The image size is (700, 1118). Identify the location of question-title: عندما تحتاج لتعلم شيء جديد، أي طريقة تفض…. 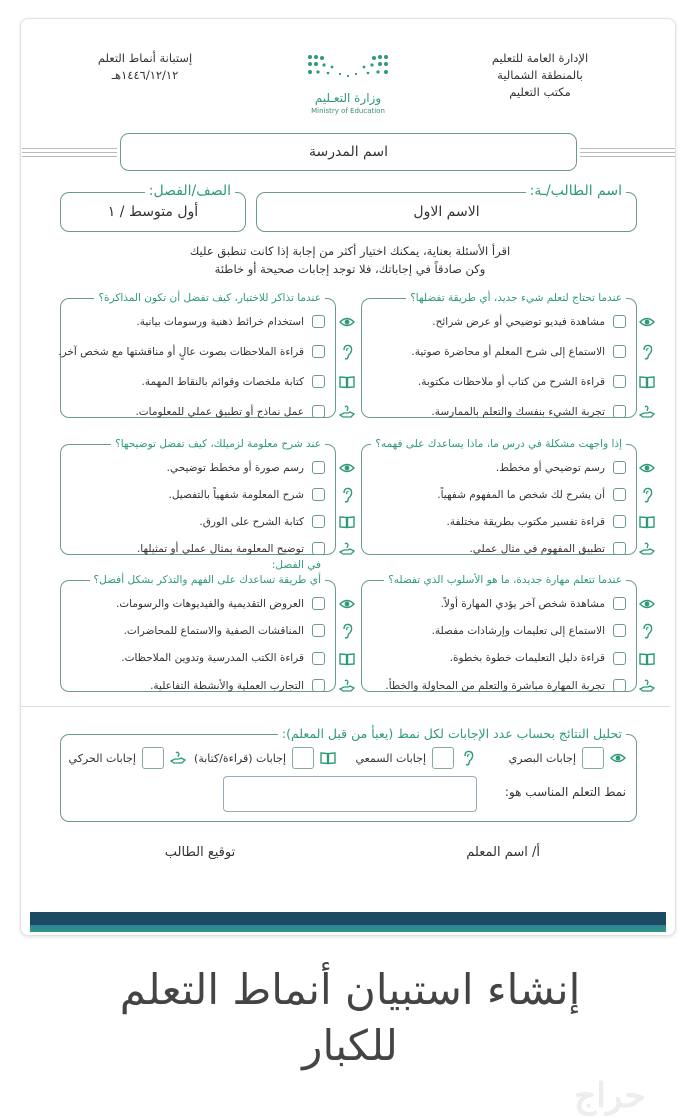
(516, 298).